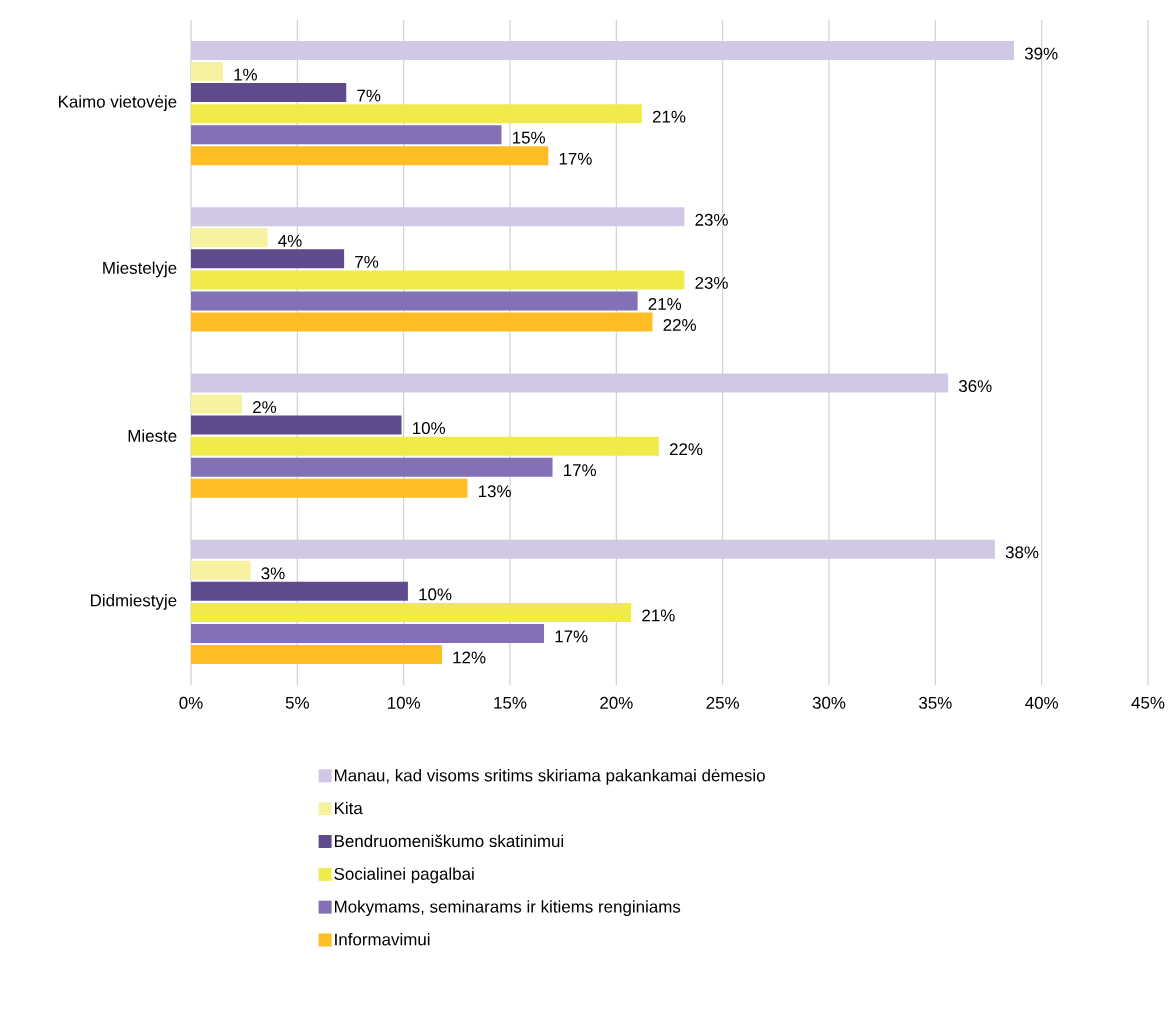 The image size is (1173, 1018). I want to click on legend-label: Kita, so click(348, 808).